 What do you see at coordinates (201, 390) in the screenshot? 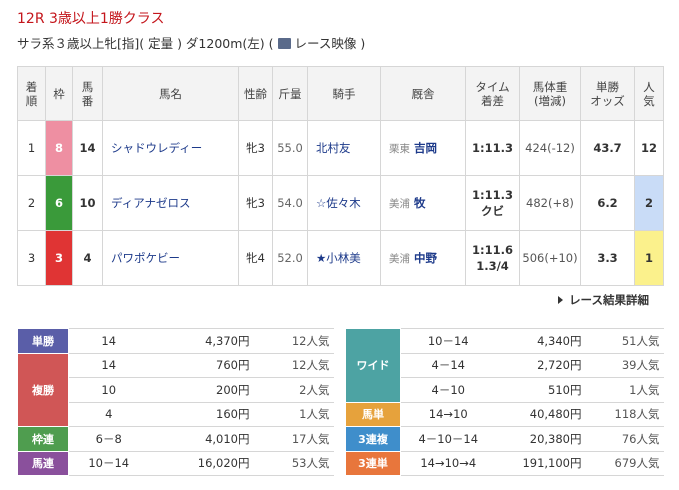
I see `payout: 200円` at bounding box center [201, 390].